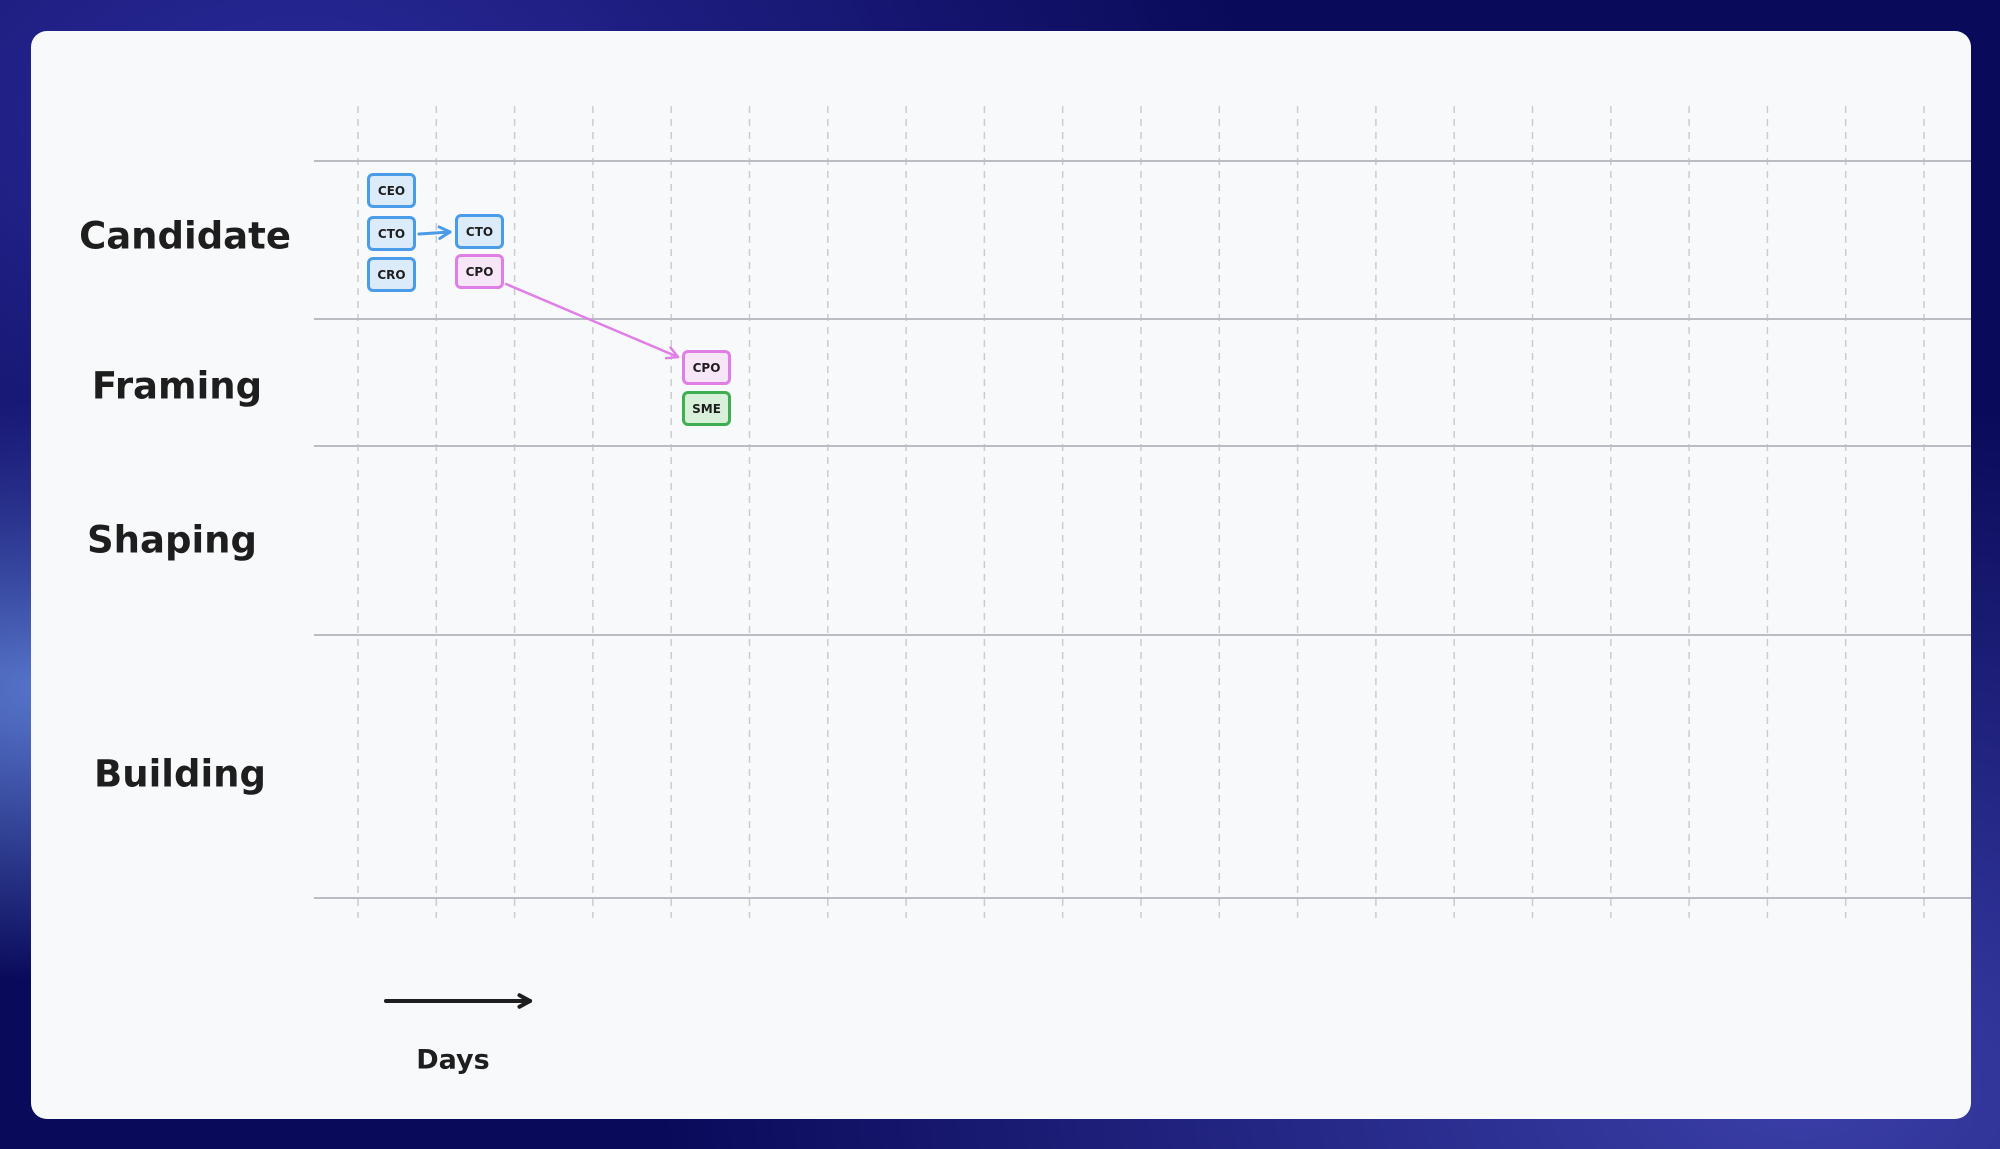 The width and height of the screenshot is (2000, 1149). Describe the element at coordinates (391, 274) in the screenshot. I see `box-cro: CRO` at that location.